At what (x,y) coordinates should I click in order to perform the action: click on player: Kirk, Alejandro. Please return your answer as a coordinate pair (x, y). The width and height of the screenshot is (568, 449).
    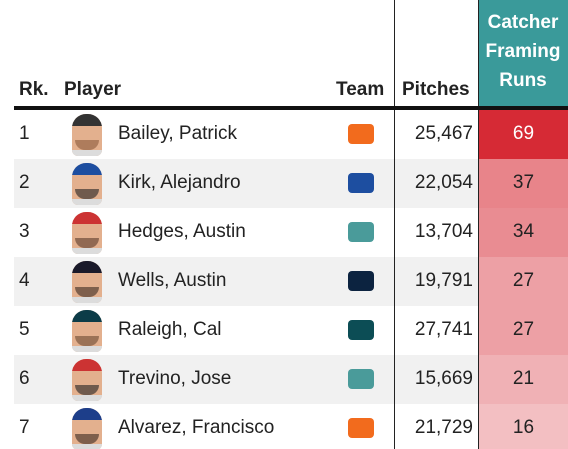
    Looking at the image, I should click on (179, 182).